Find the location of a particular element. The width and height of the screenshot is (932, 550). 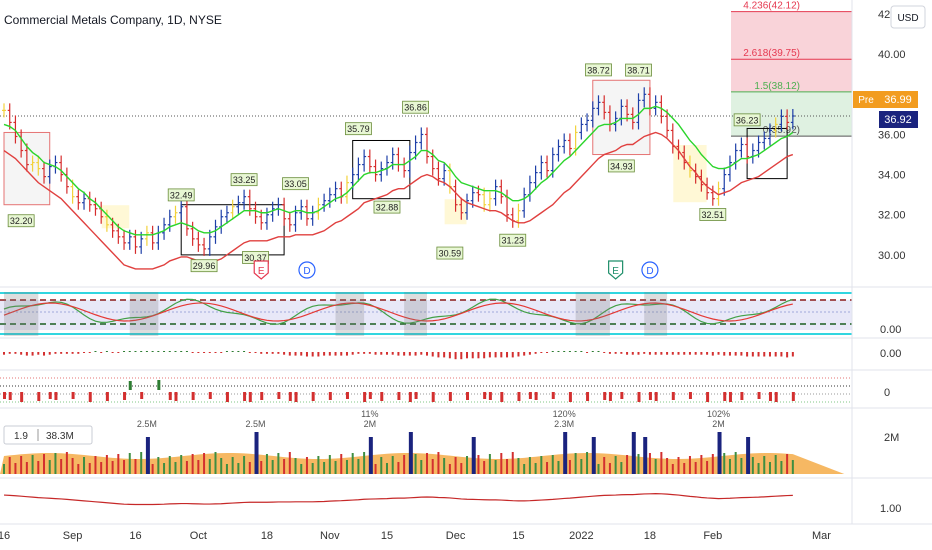

price-flag-label: 38.72 is located at coordinates (598, 70).